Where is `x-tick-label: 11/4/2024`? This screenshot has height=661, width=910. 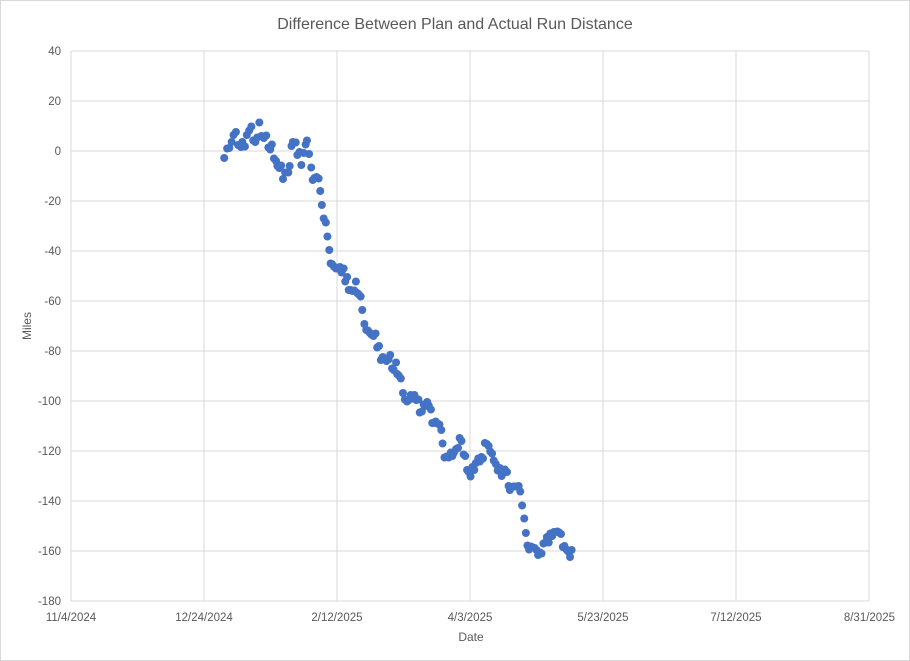 x-tick-label: 11/4/2024 is located at coordinates (71, 618).